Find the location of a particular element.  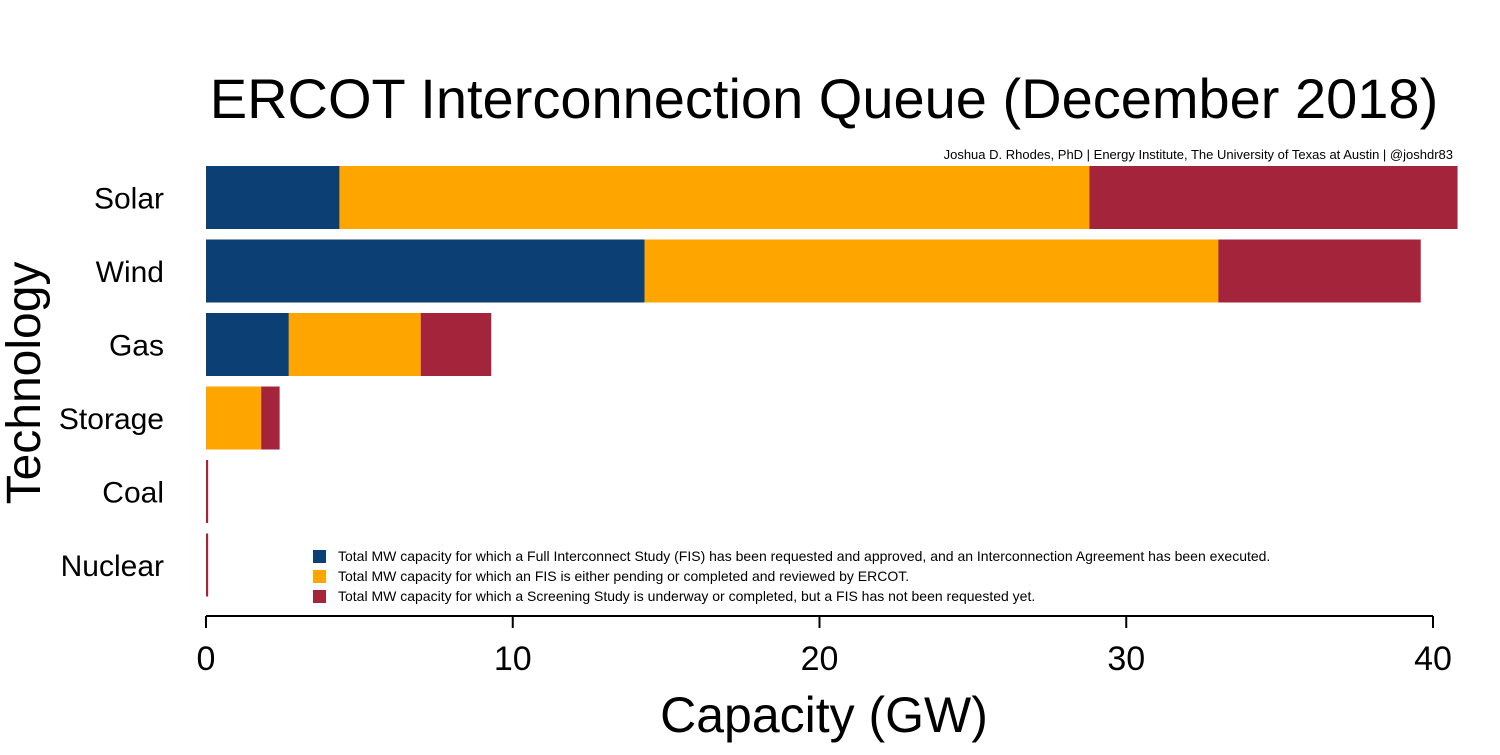

y-axis-label: Technology is located at coordinates (25, 383).